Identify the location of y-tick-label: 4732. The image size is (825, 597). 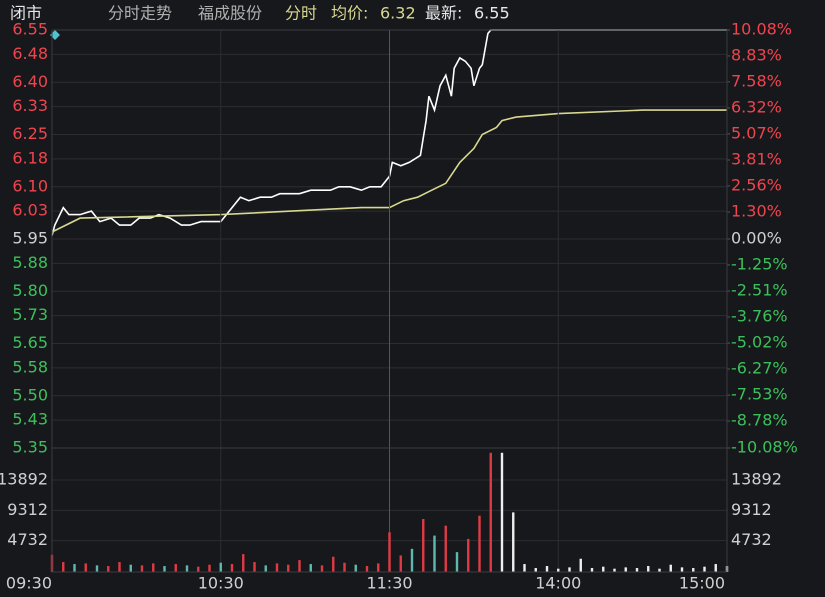
(27, 539).